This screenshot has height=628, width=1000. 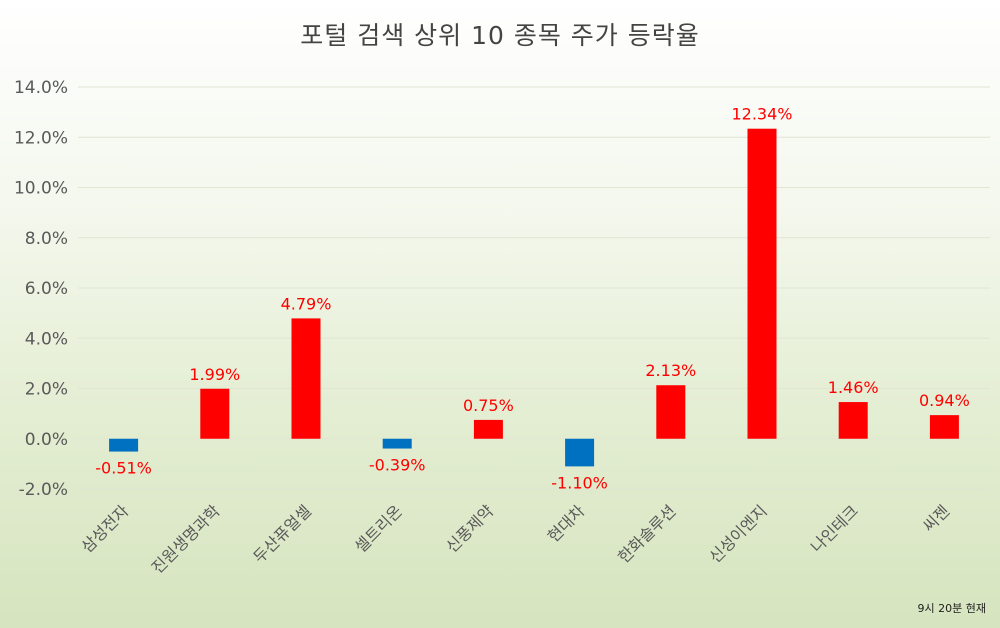 I want to click on data-label: 0.94%, so click(x=944, y=400).